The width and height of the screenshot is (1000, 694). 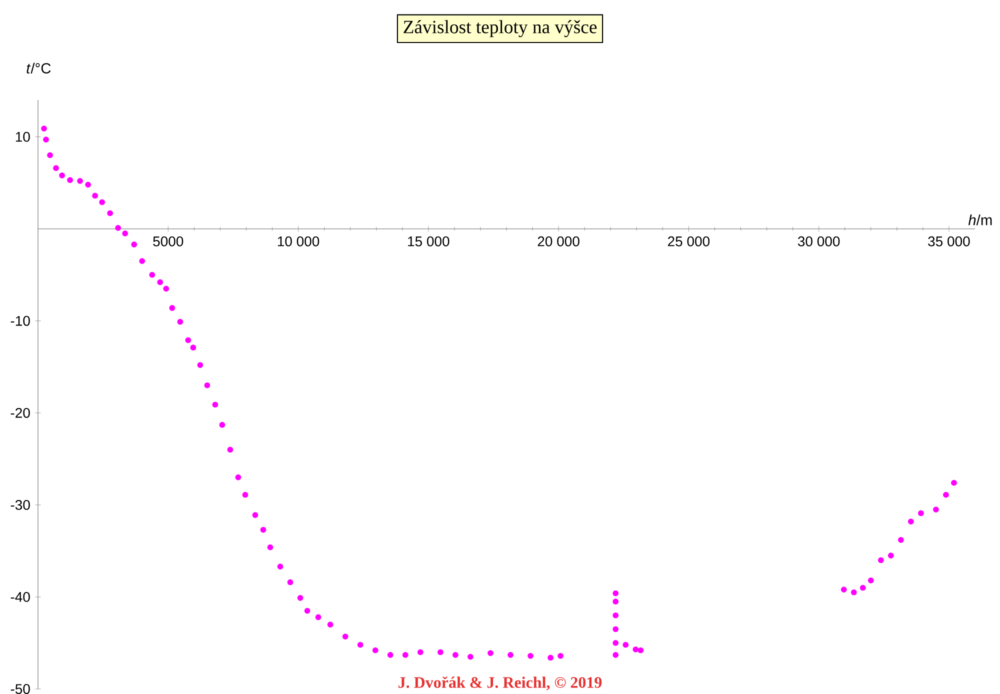 What do you see at coordinates (949, 241) in the screenshot?
I see `x-tick-label: 35 000` at bounding box center [949, 241].